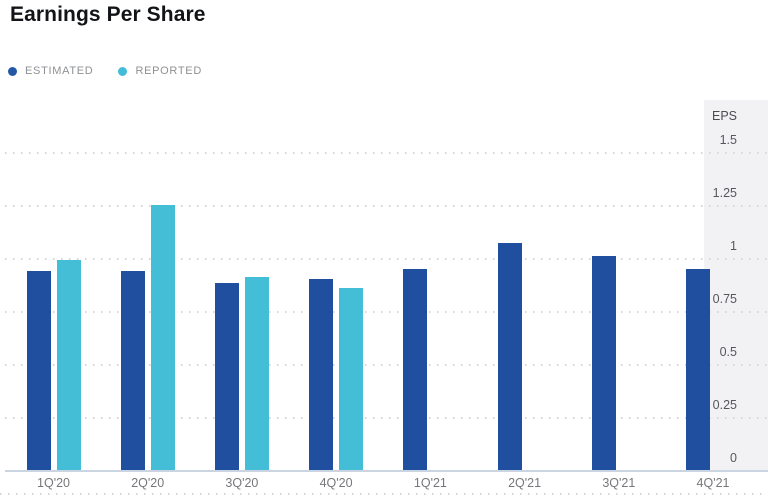 The image size is (768, 501). What do you see at coordinates (724, 298) in the screenshot?
I see `y-axis-tick-label: 0.75` at bounding box center [724, 298].